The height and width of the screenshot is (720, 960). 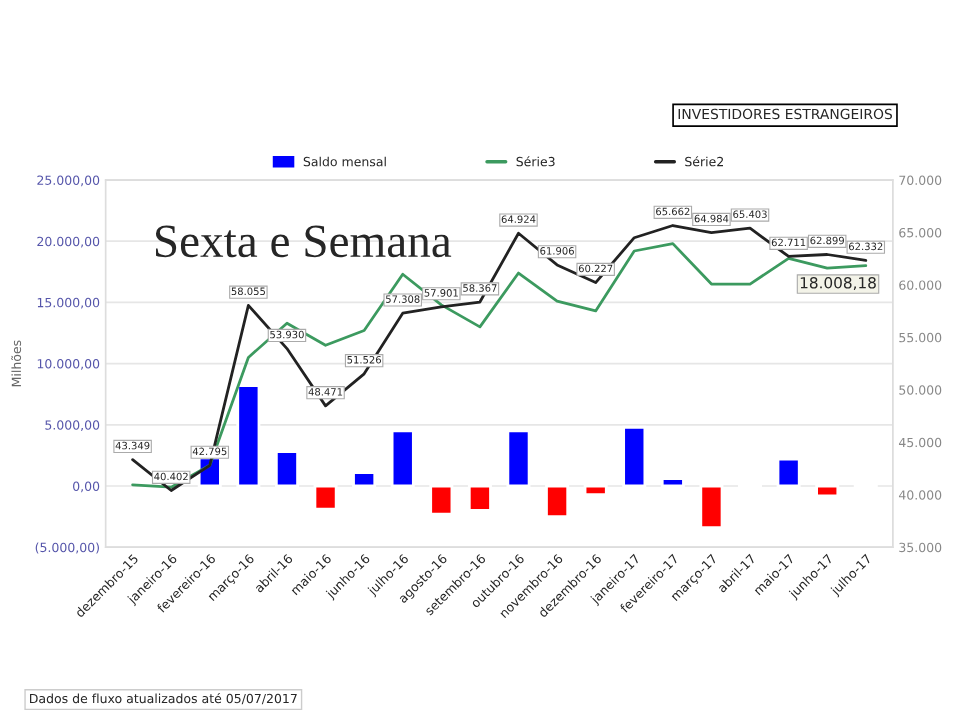 What do you see at coordinates (303, 241) in the screenshot?
I see `annotation: Sexta e Semana` at bounding box center [303, 241].